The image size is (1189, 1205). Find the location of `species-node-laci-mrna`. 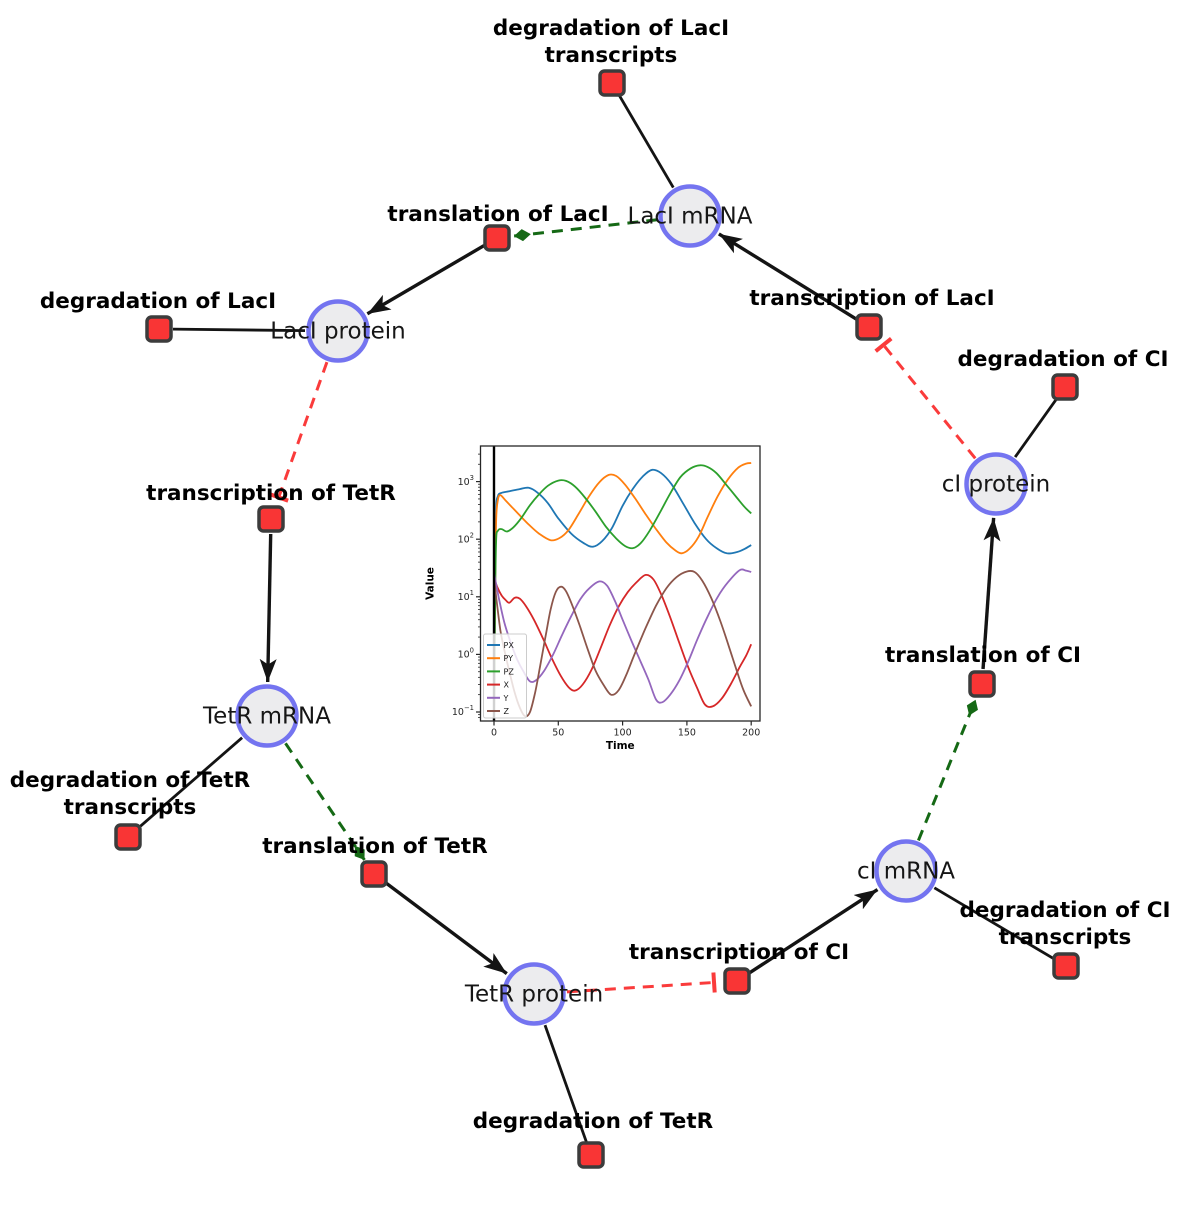

species-node-laci-mrna is located at coordinates (690, 216).